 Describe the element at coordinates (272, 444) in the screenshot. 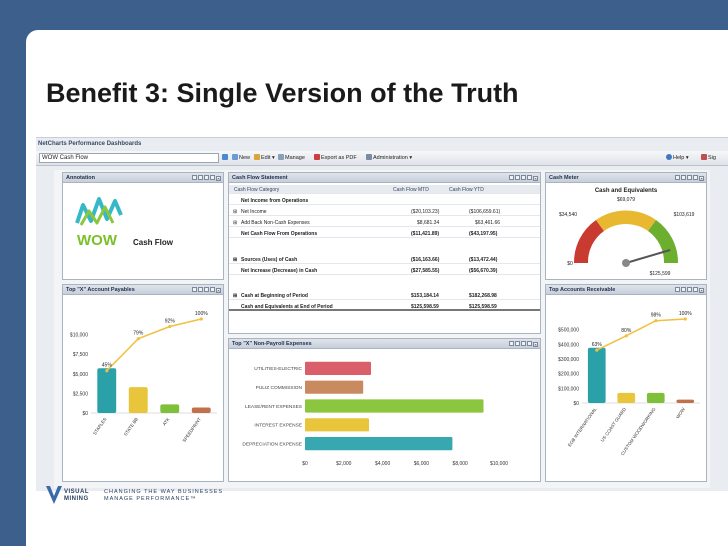

I see `y-tick-label: DEPRECIATION EXPENSE` at that location.